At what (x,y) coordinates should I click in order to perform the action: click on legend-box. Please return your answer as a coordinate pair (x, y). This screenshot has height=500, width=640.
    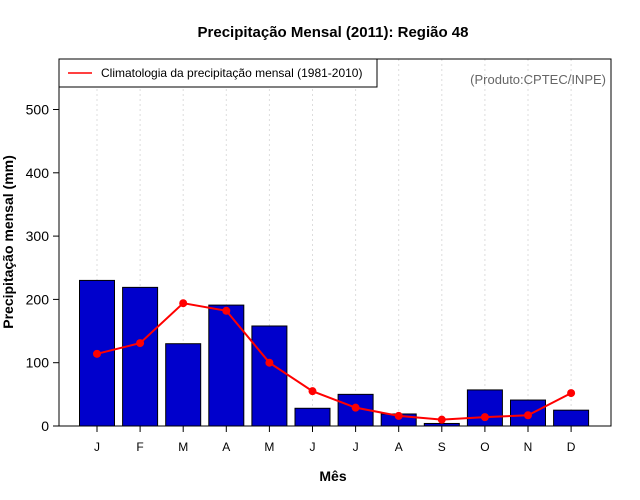
    Looking at the image, I should click on (218, 73).